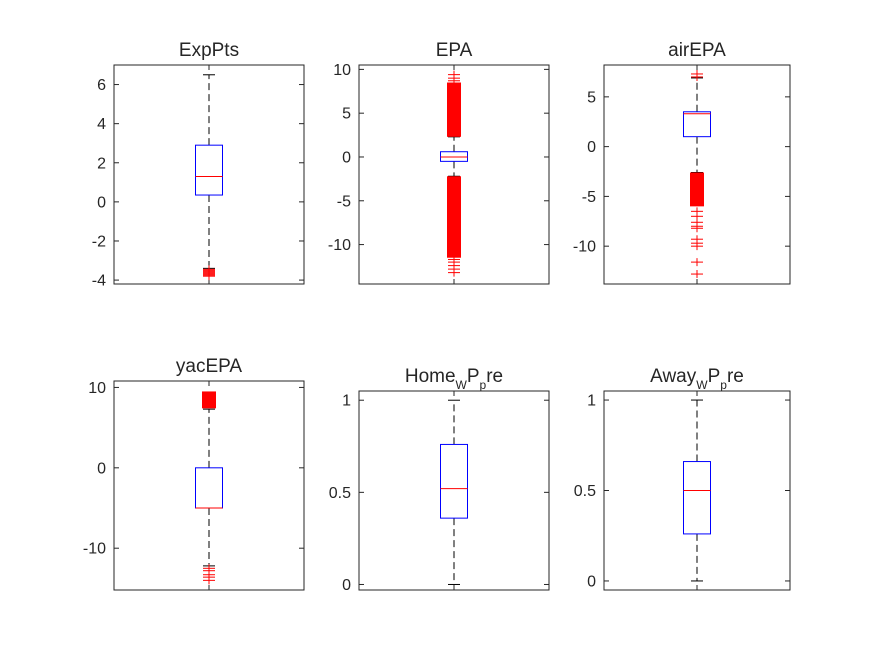 This screenshot has width=875, height=656. I want to click on panel-title: HomeWPpre, so click(454, 379).